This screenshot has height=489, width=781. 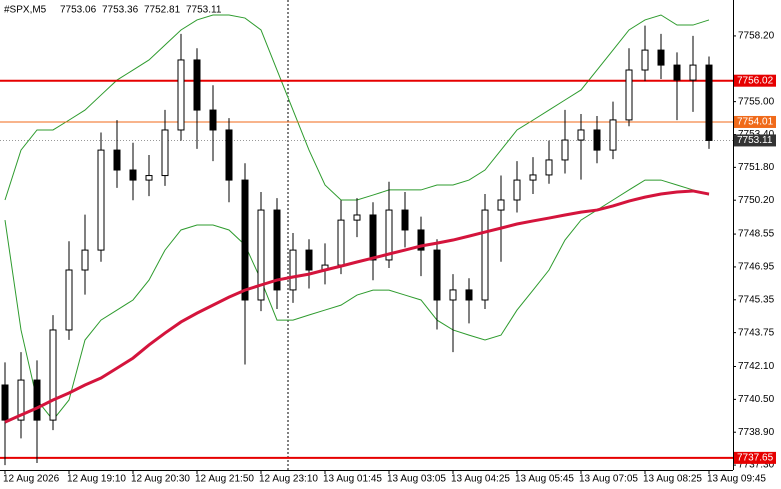 I want to click on y-tick-label: 7751.80, so click(x=756, y=167).